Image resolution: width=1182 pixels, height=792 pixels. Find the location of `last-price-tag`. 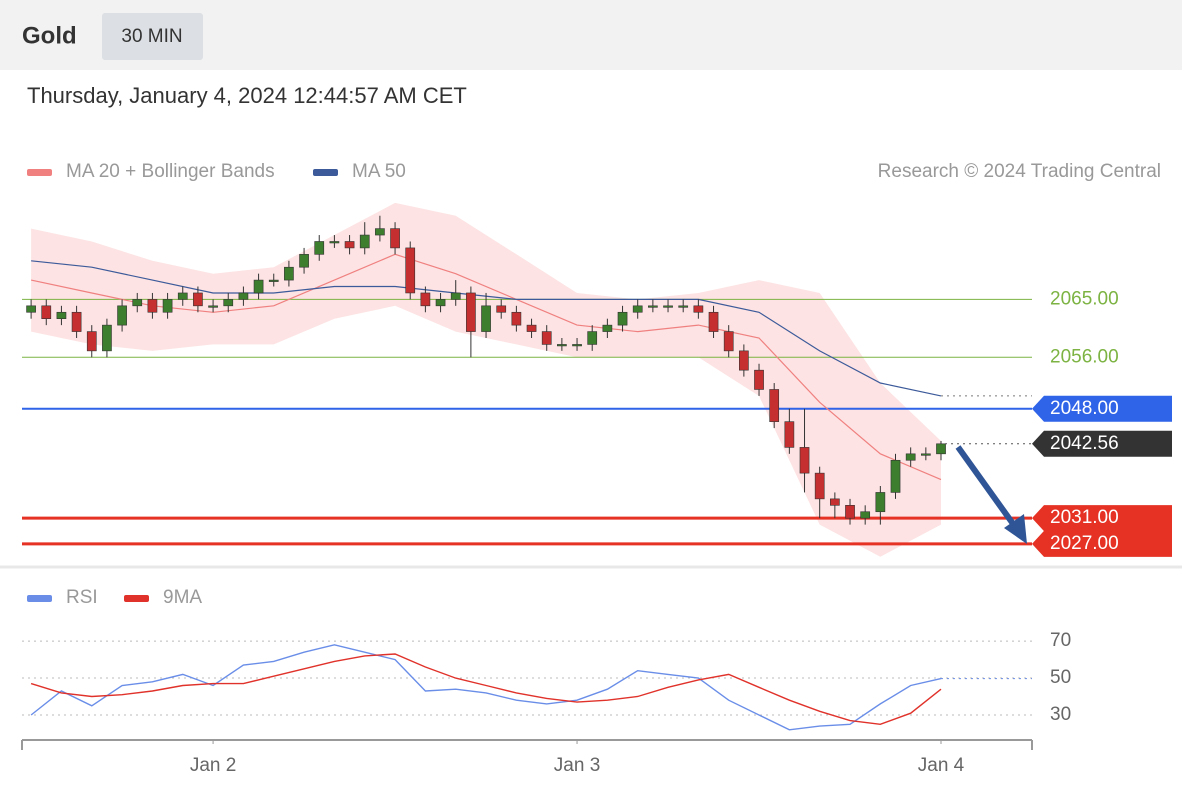

last-price-tag is located at coordinates (1102, 443).